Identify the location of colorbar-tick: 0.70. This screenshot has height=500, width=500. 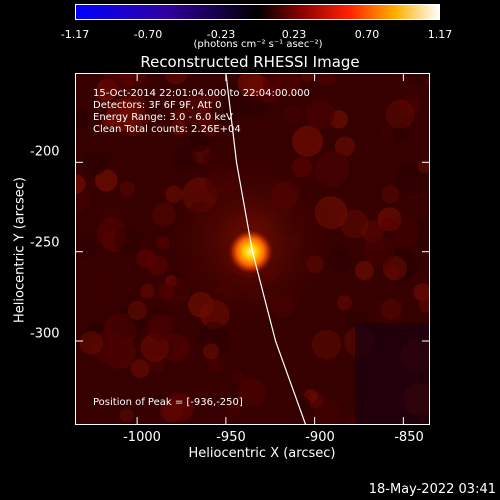
(367, 34).